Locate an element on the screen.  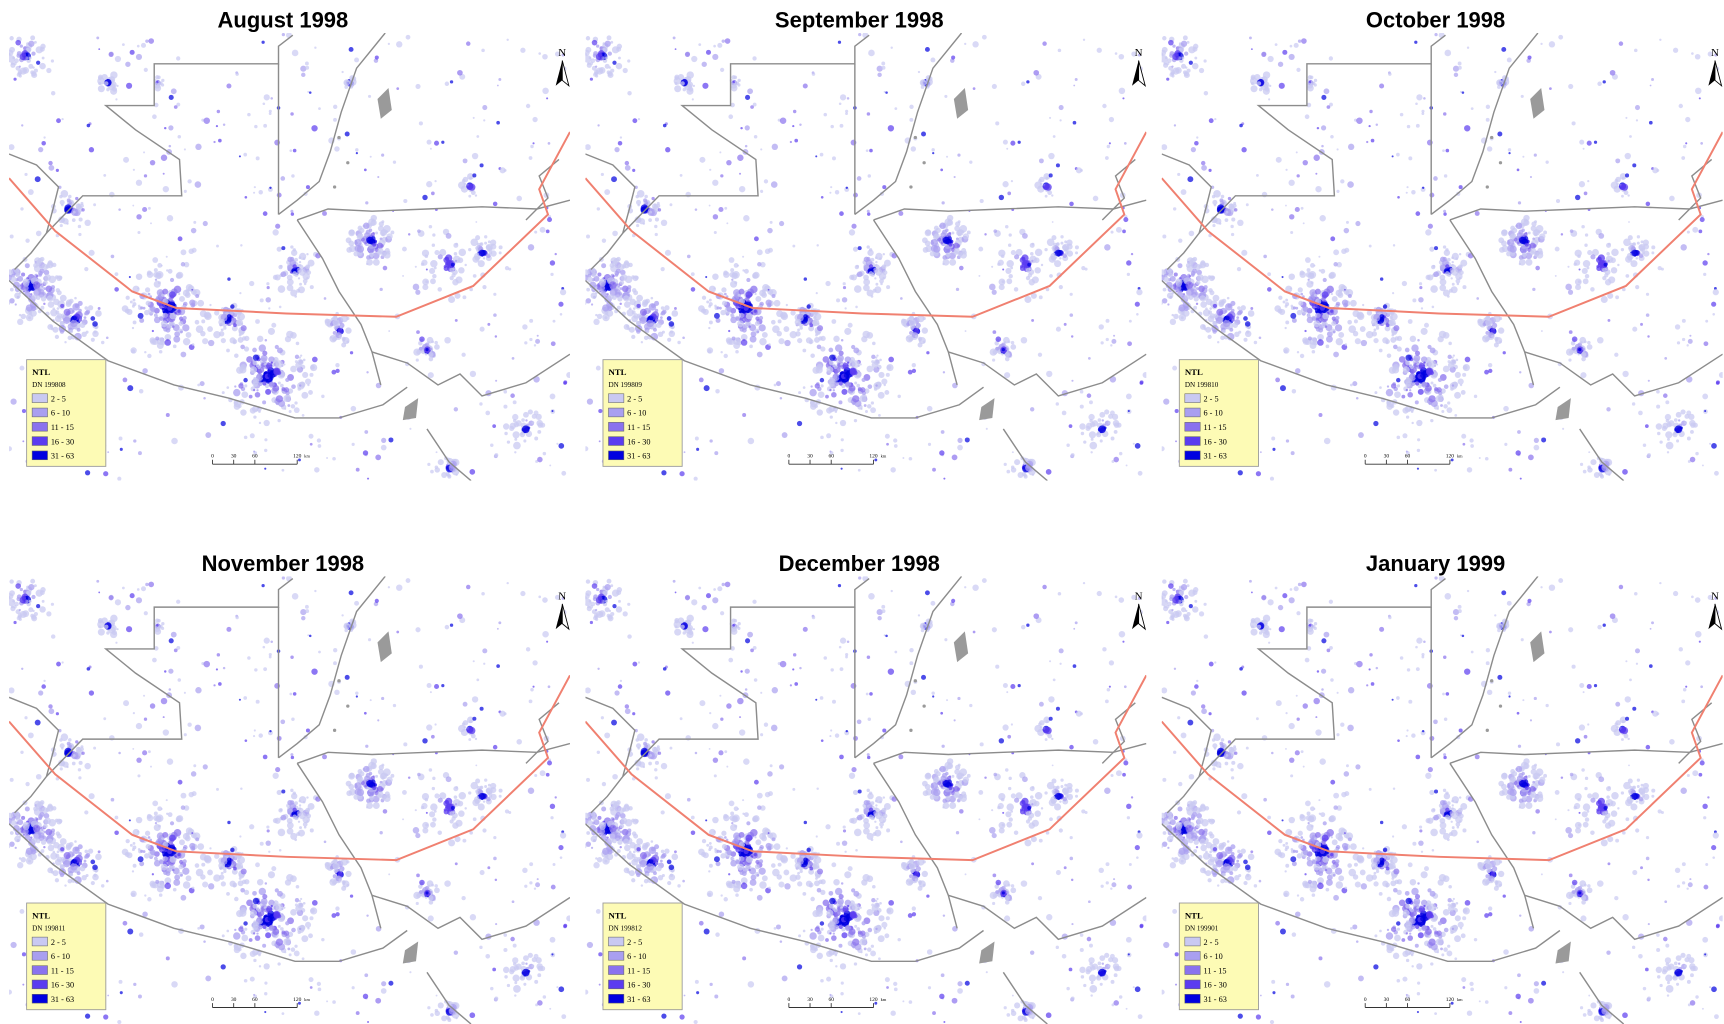
panel-title: December 1998 is located at coordinates (859, 563).